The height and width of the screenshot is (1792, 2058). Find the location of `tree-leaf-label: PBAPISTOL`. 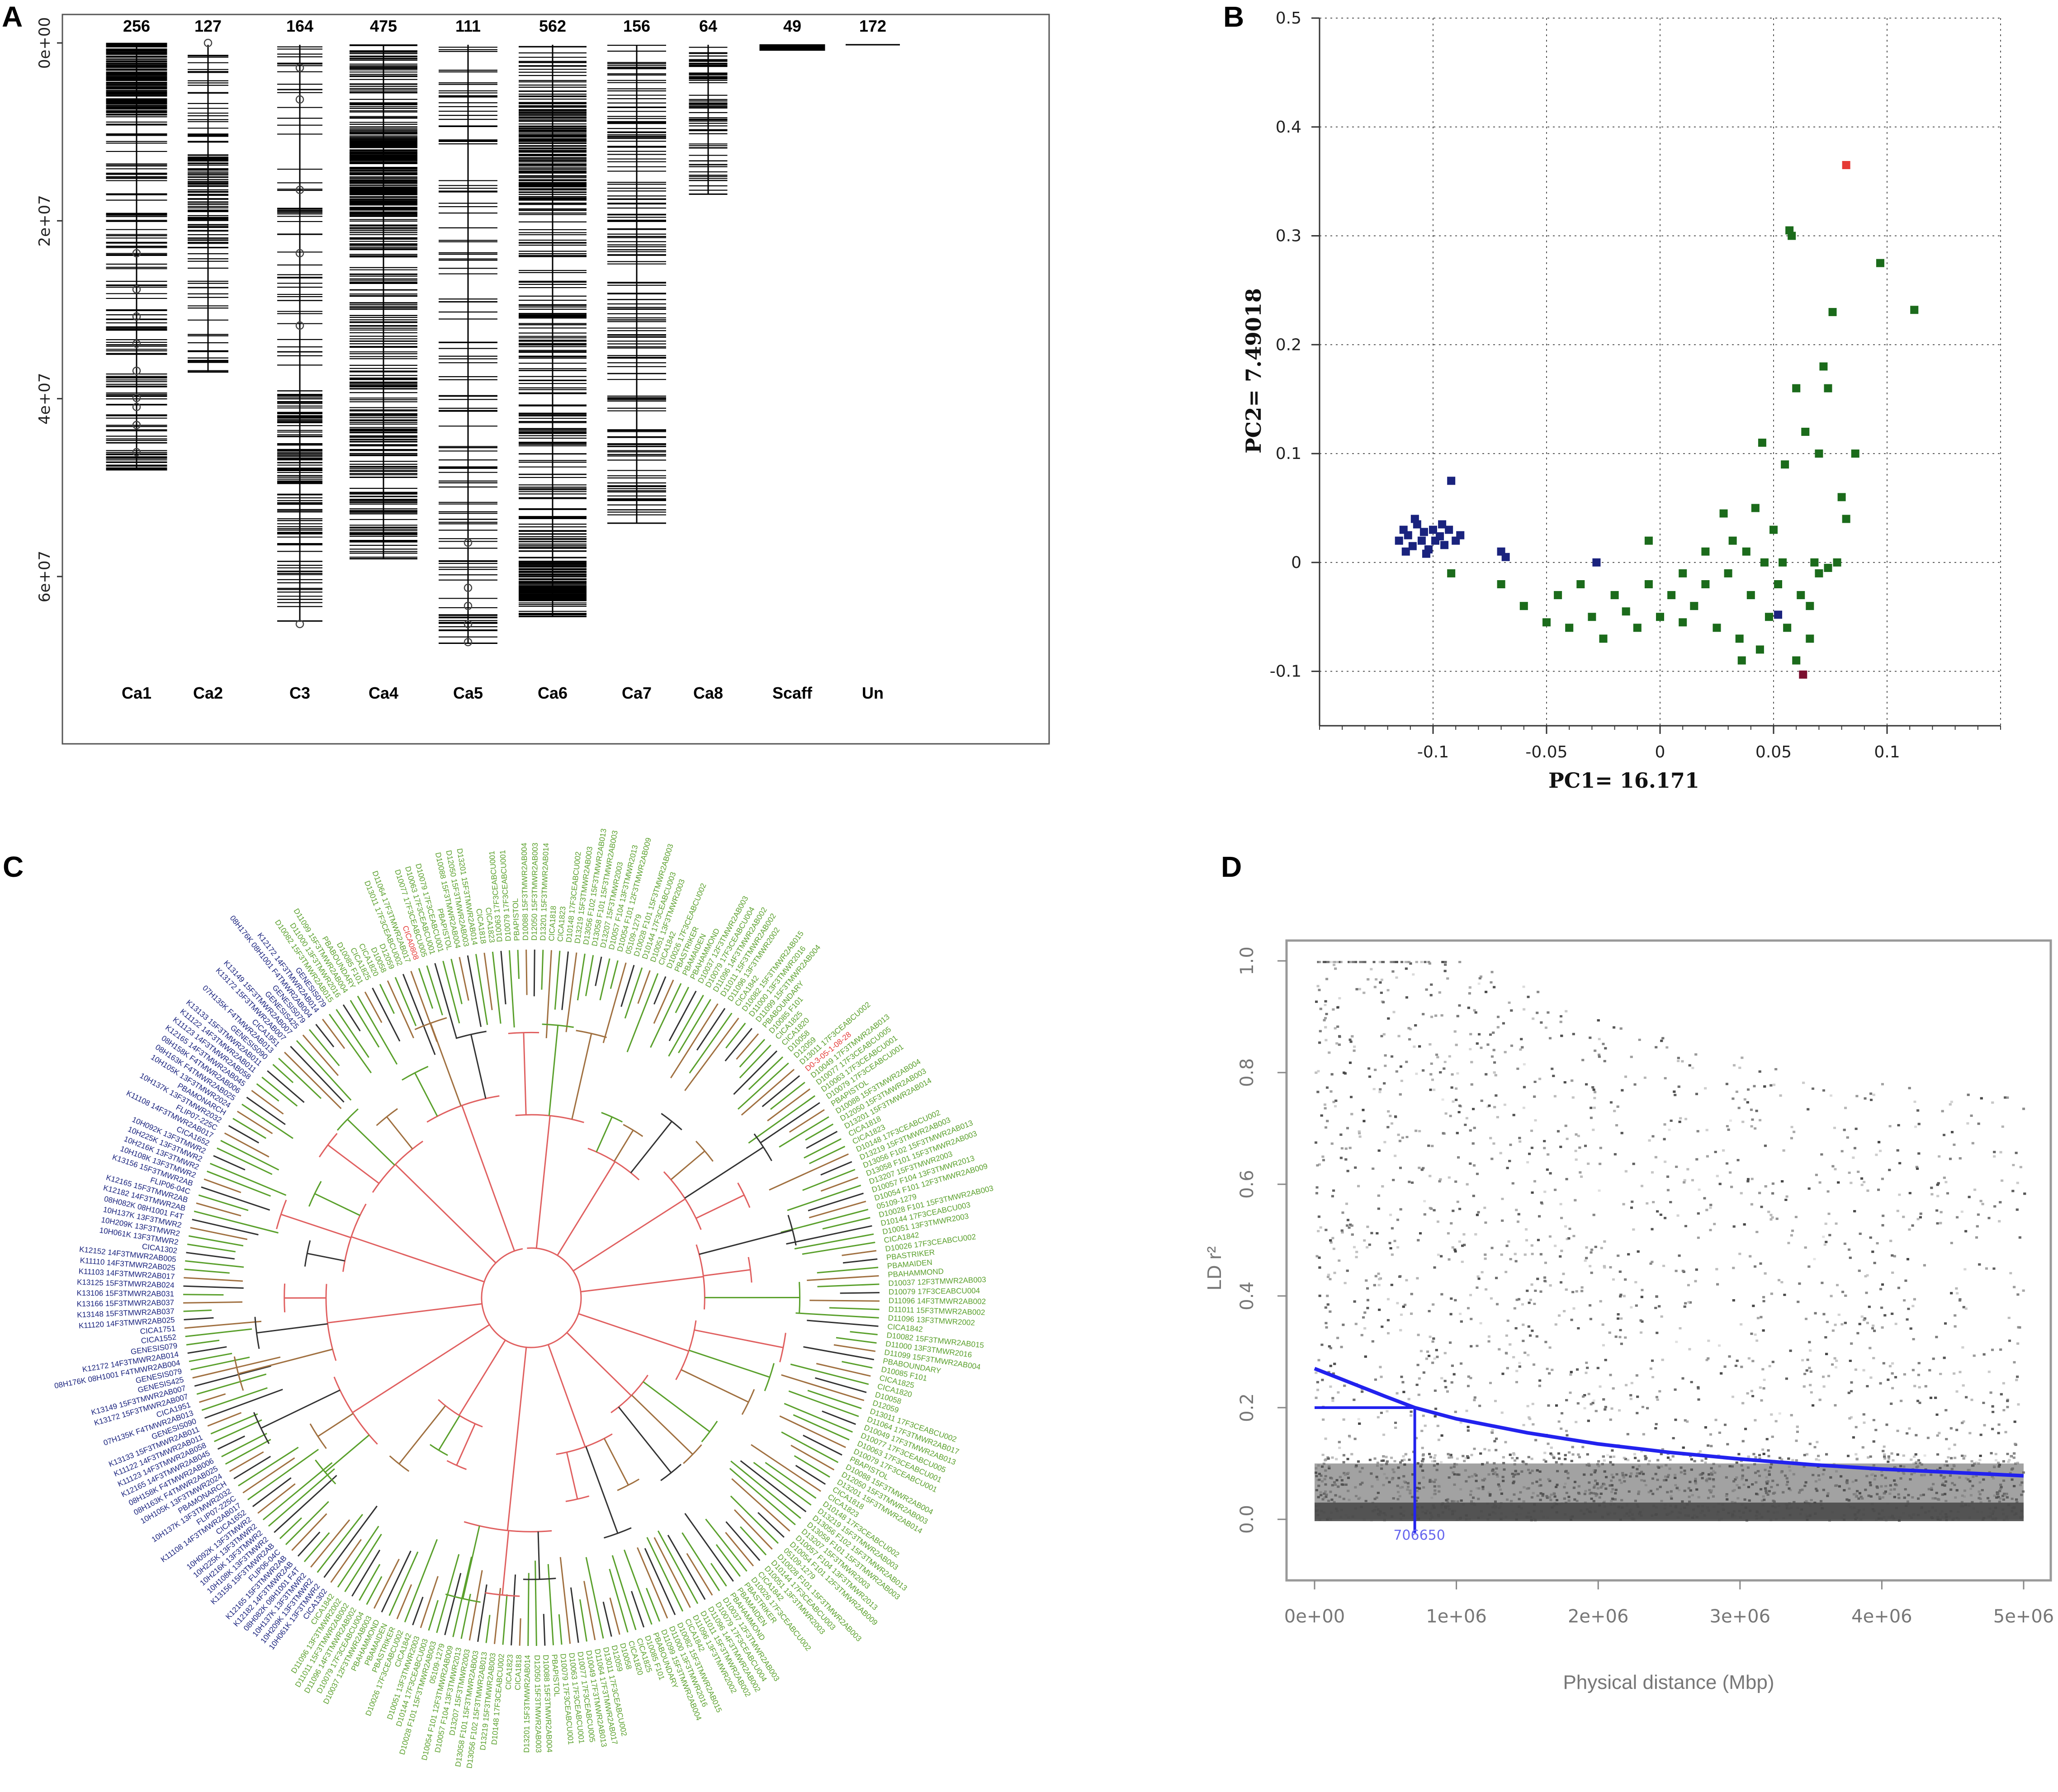

tree-leaf-label: PBAPISTOL is located at coordinates (516, 919).